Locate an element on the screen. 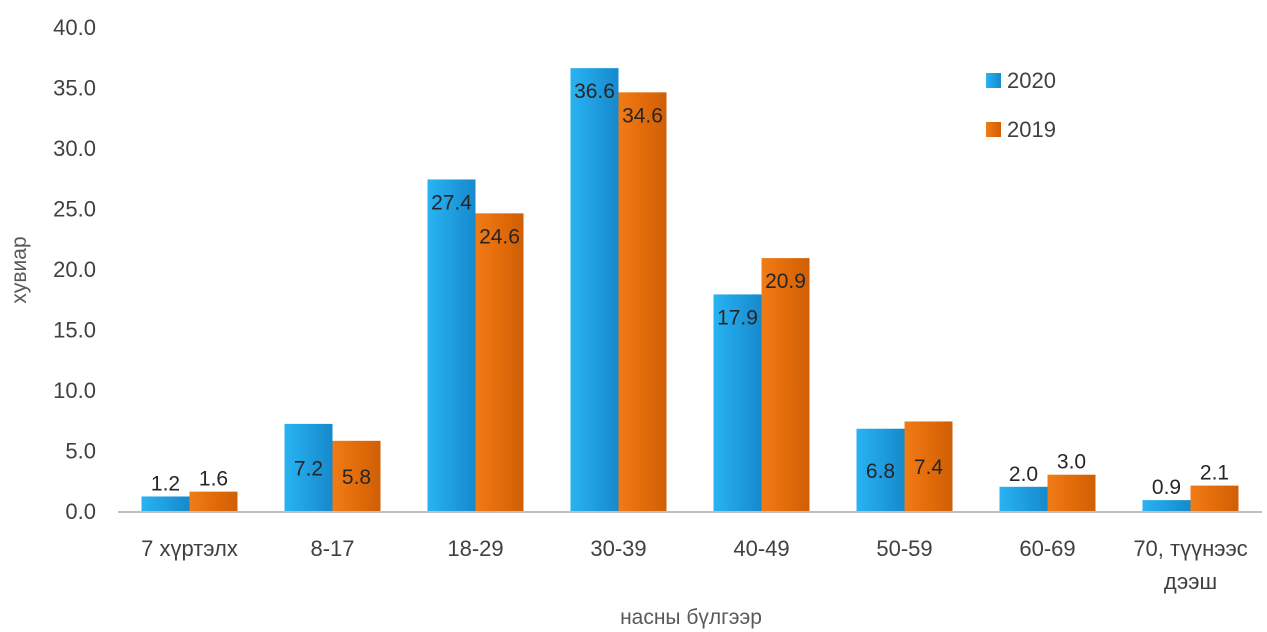  x-tick-label: 70, түүнээс дээш is located at coordinates (1190, 565).